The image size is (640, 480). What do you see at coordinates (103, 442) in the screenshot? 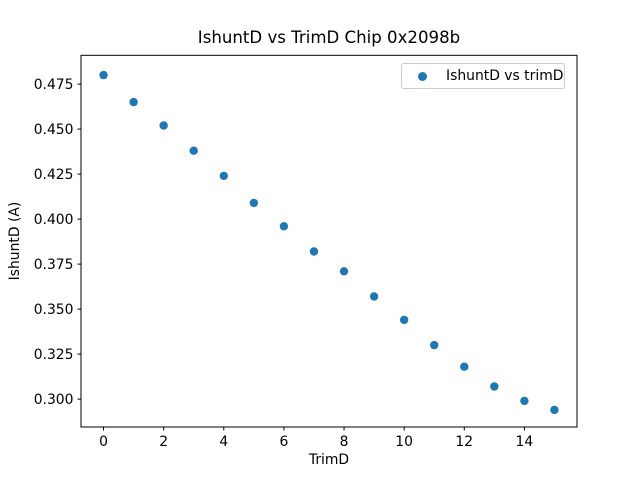
I see `x-tick-label: 0` at bounding box center [103, 442].